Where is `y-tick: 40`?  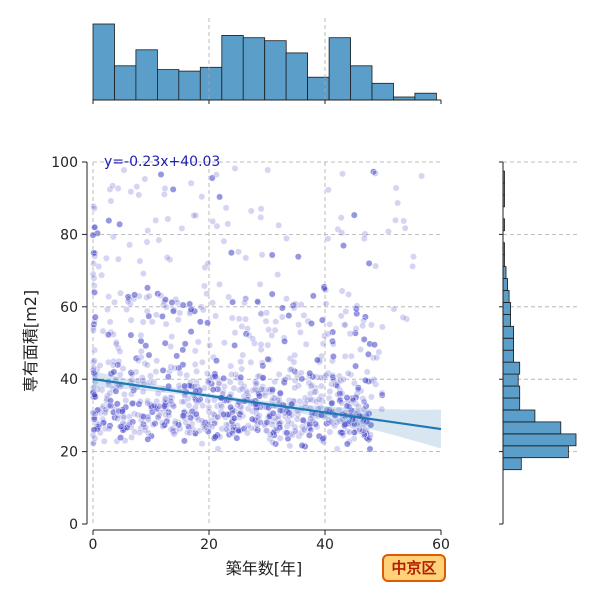 y-tick: 40 is located at coordinates (73, 380).